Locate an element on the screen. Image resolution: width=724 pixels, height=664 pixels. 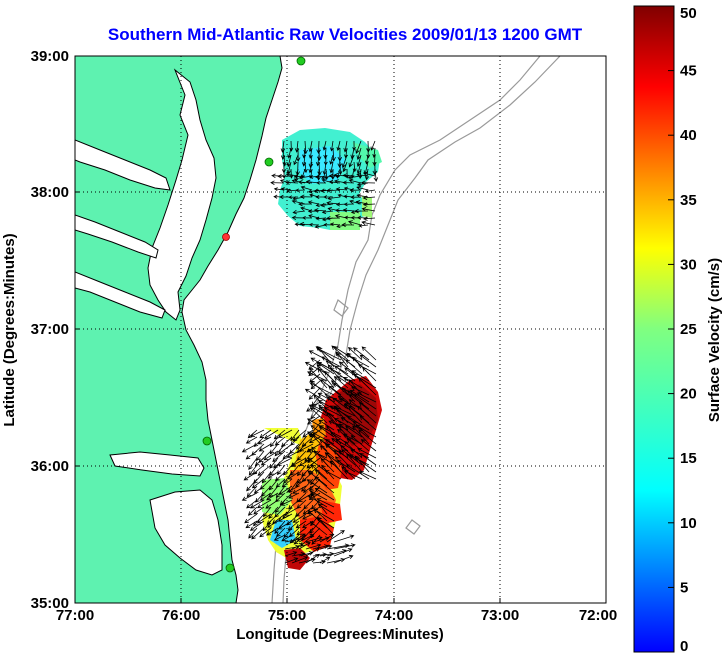
x-tick-label: 73:00 is located at coordinates (500, 615).